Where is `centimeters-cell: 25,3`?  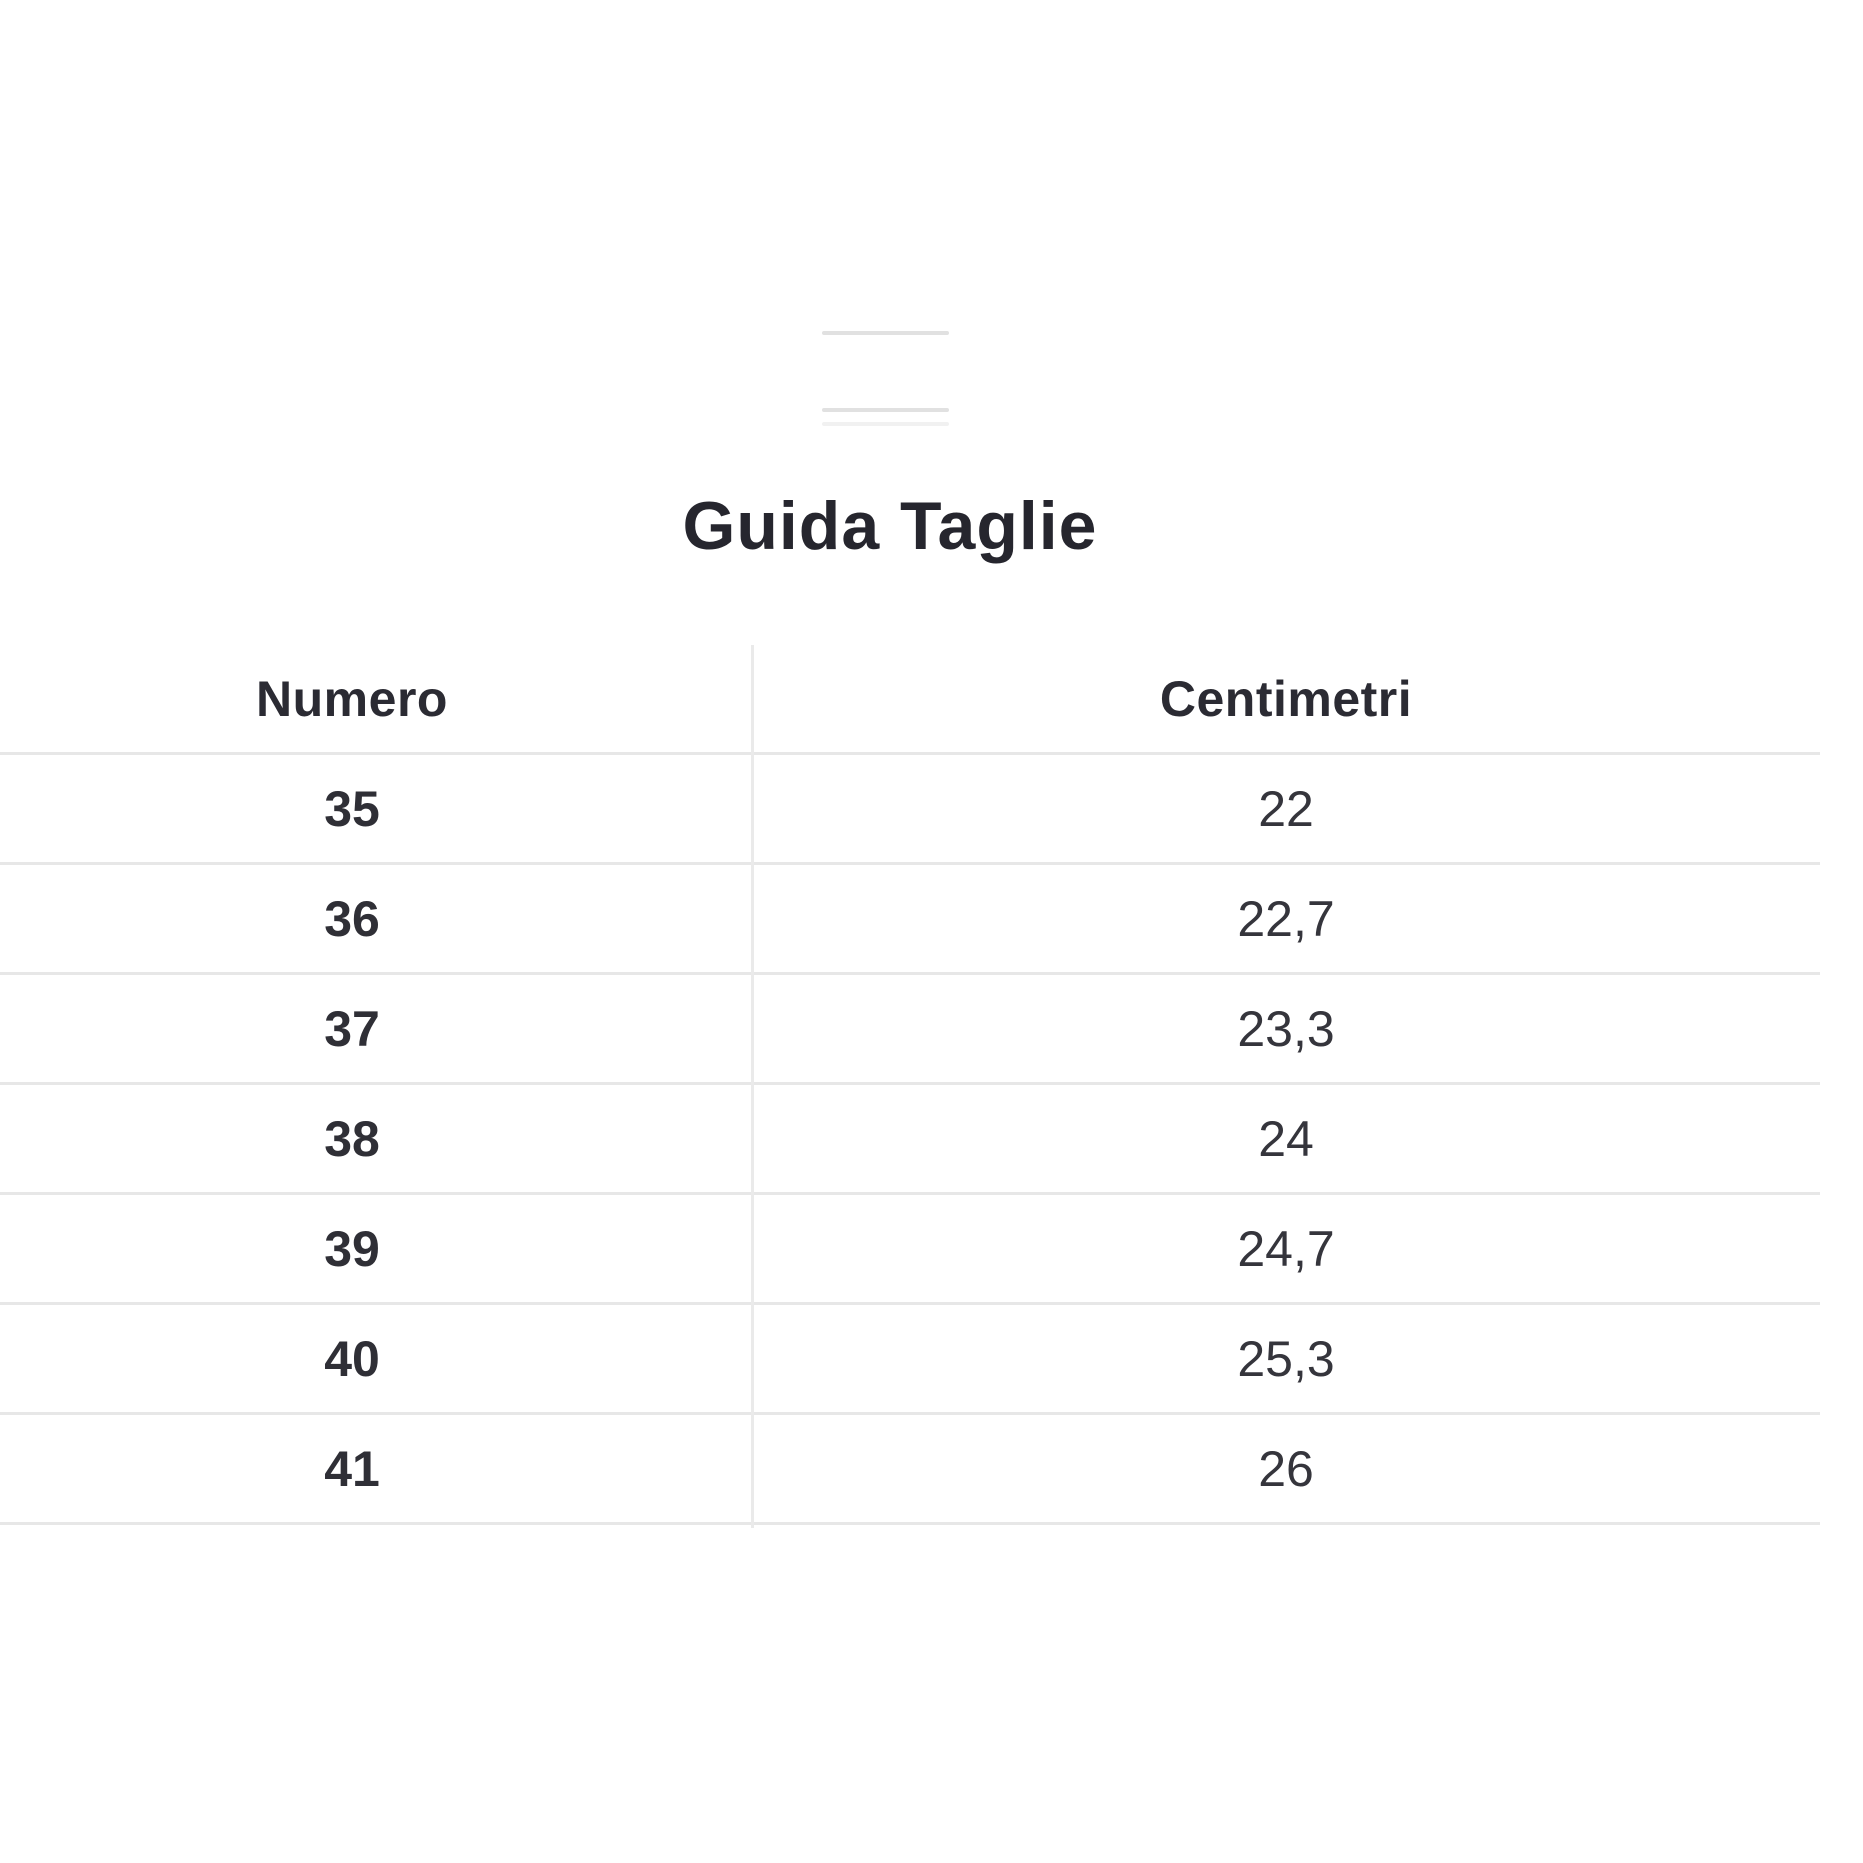 centimeters-cell: 25,3 is located at coordinates (1286, 1358).